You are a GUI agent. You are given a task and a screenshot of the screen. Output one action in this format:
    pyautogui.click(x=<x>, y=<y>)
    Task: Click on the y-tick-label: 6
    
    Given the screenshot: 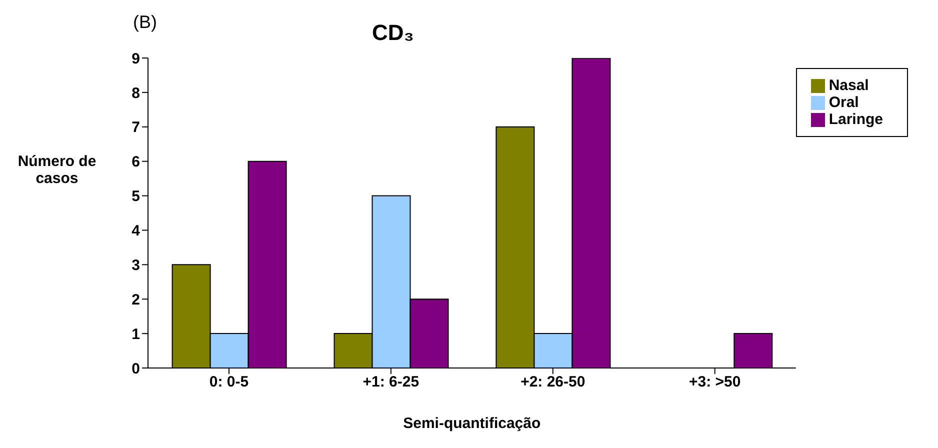 What is the action you would take?
    pyautogui.click(x=136, y=162)
    